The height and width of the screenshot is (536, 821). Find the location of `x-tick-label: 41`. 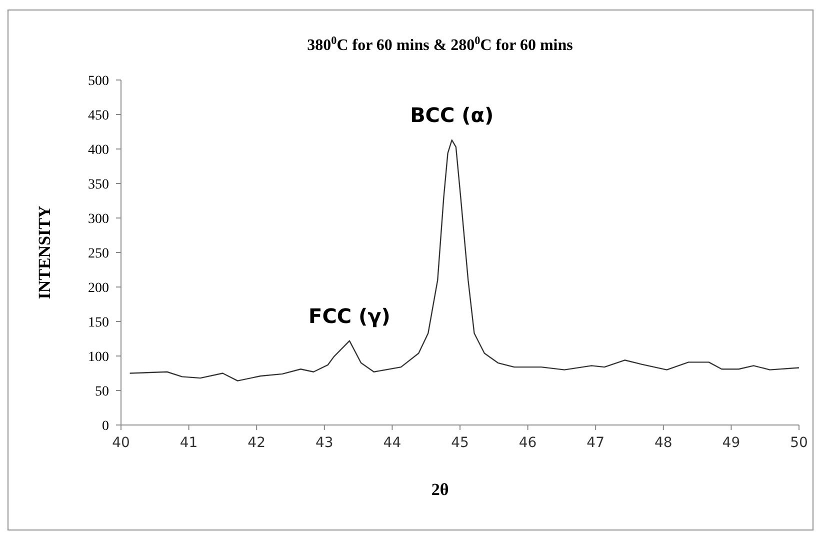

x-tick-label: 41 is located at coordinates (189, 443).